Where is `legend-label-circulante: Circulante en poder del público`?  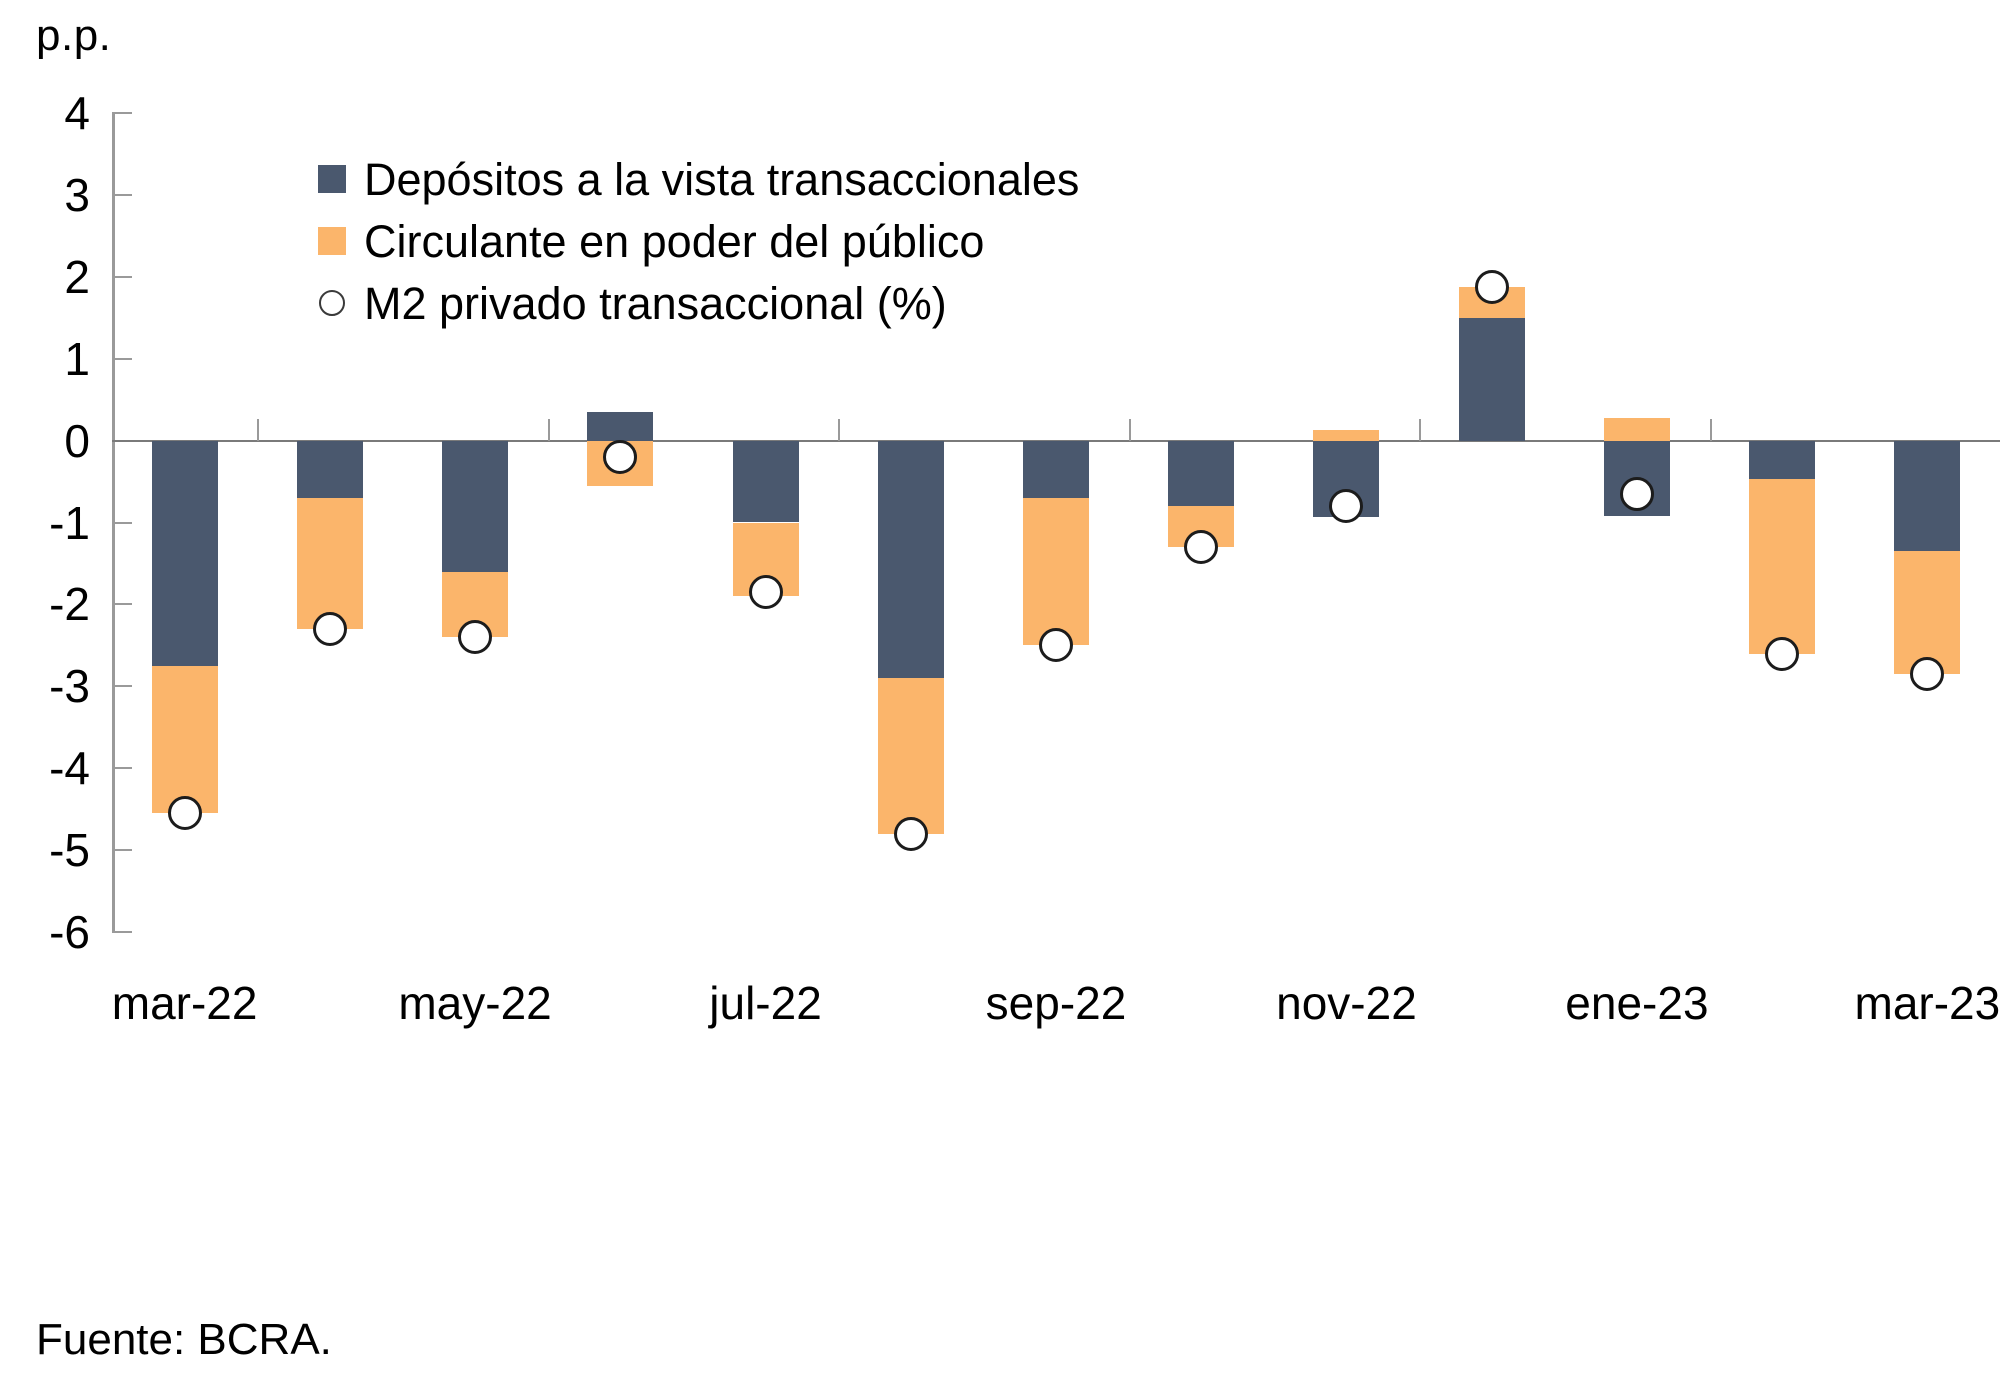
legend-label-circulante: Circulante en poder del público is located at coordinates (674, 241).